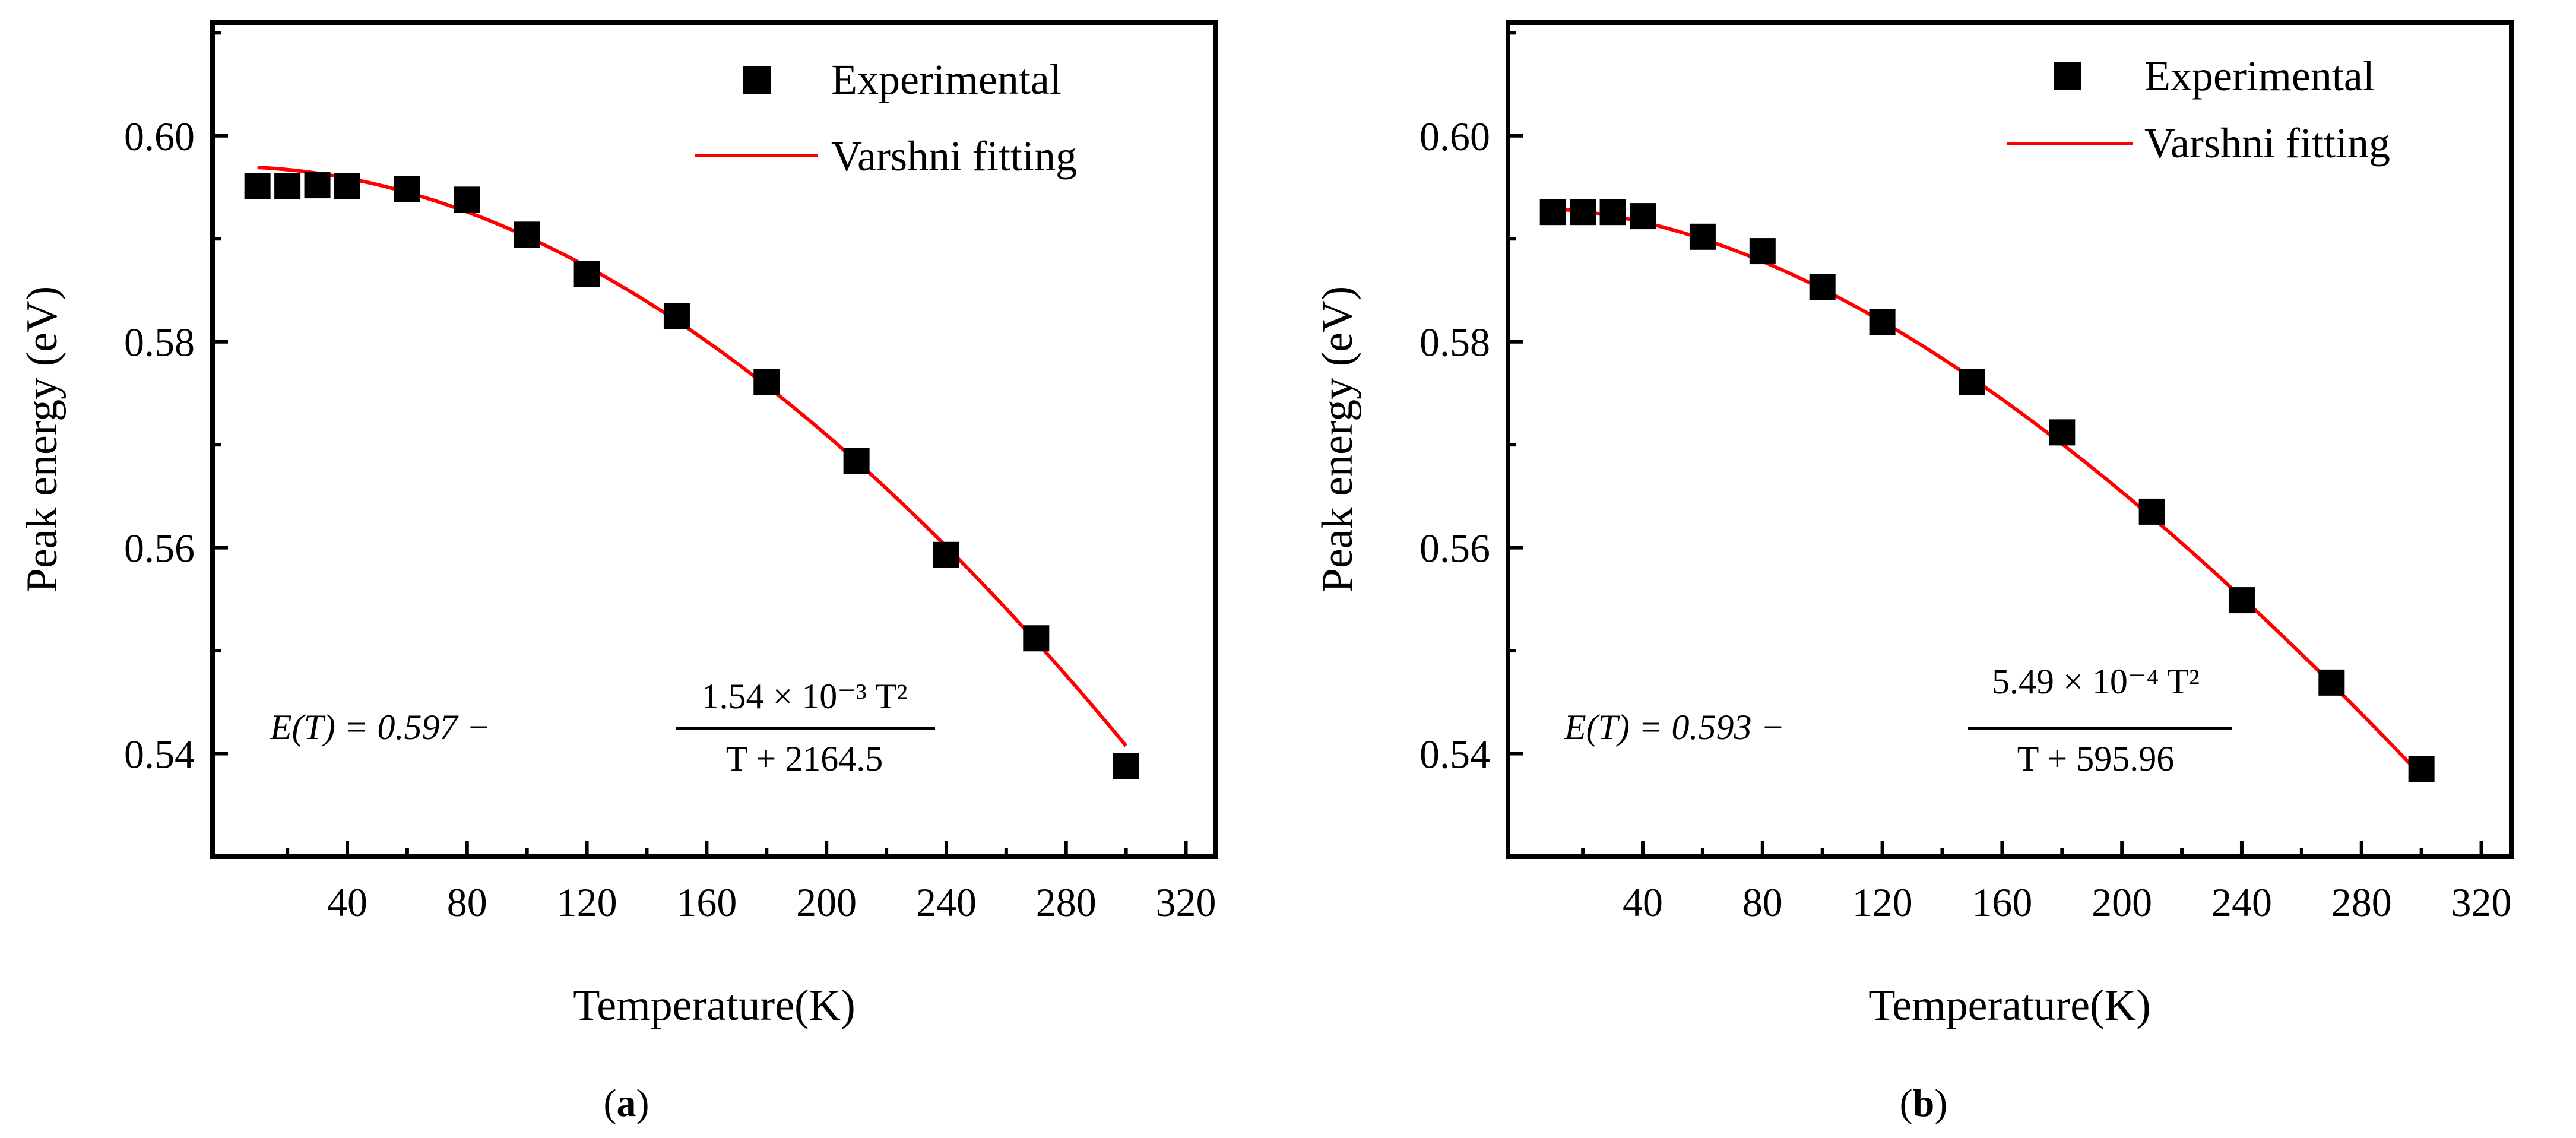 The image size is (2576, 1138). What do you see at coordinates (2095, 758) in the screenshot?
I see `equation-denominator: T + 595.96` at bounding box center [2095, 758].